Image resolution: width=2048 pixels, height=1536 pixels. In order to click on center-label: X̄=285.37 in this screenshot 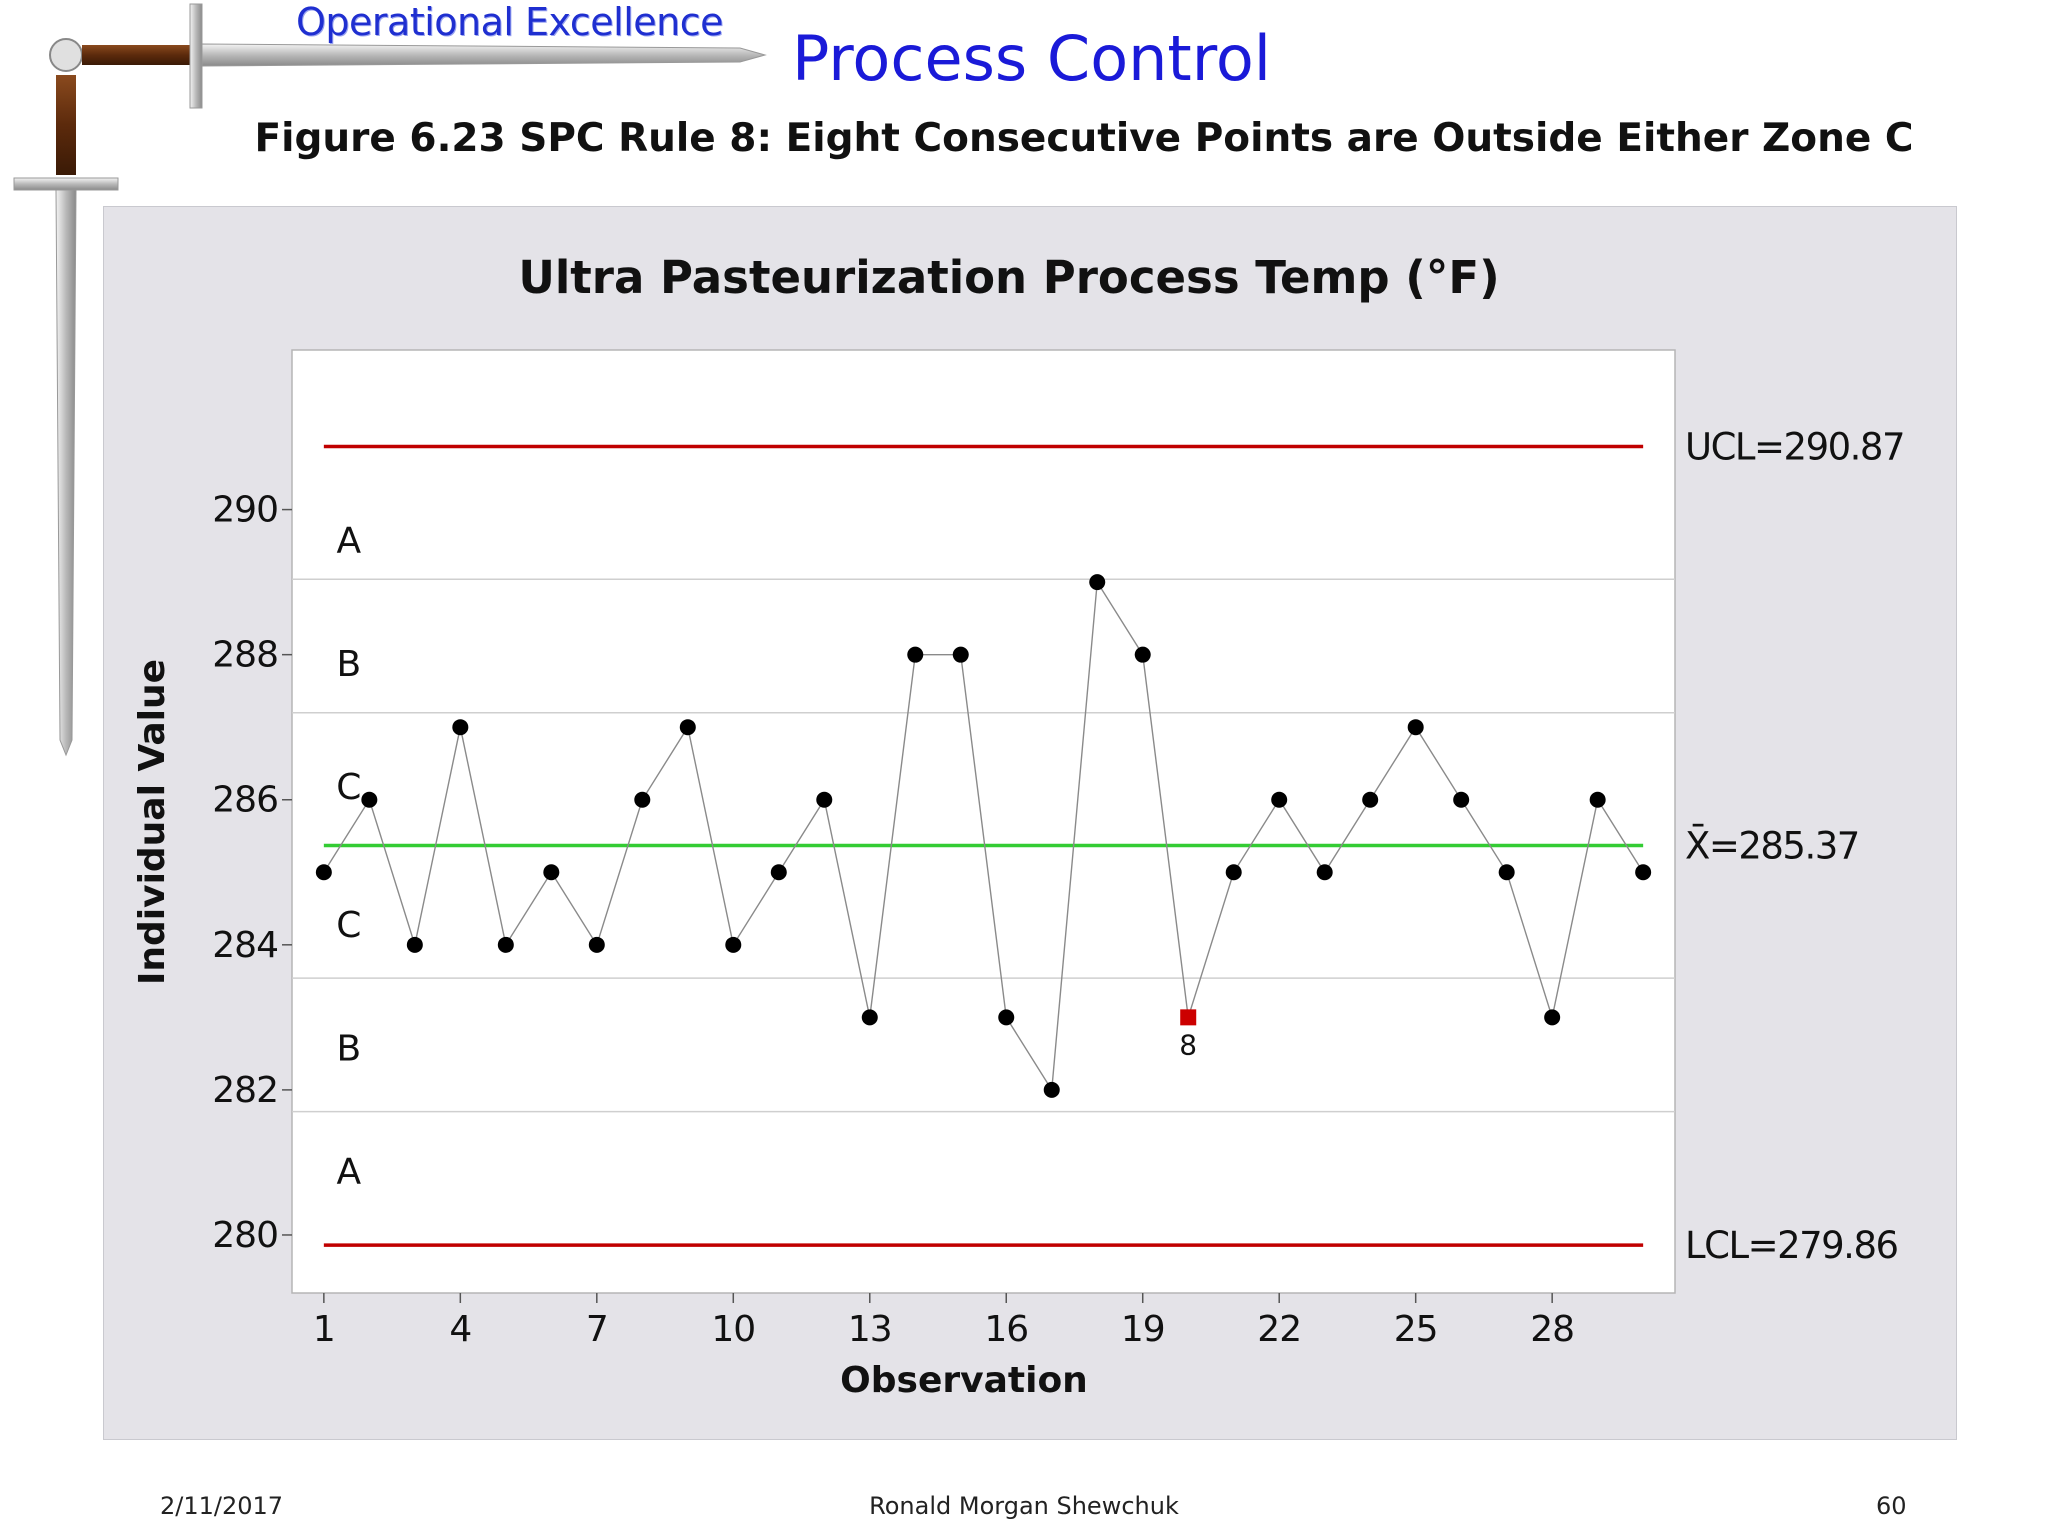, I will do `click(1772, 846)`.